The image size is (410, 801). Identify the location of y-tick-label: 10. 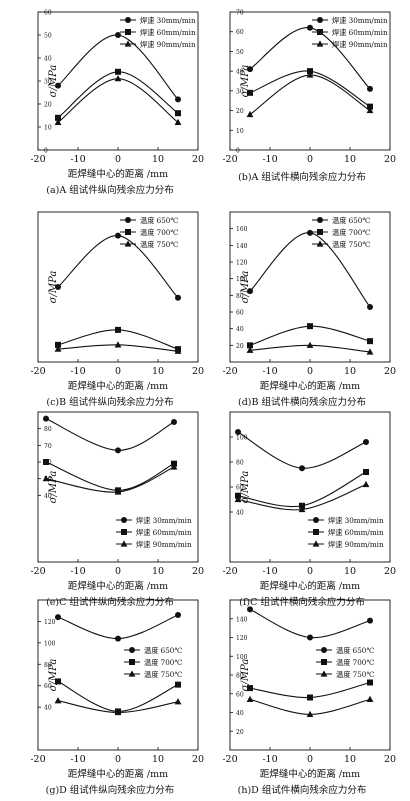
(240, 131).